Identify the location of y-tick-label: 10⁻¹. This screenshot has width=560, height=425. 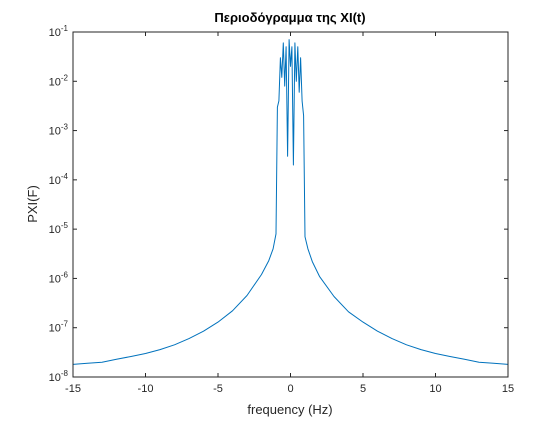
(59, 31).